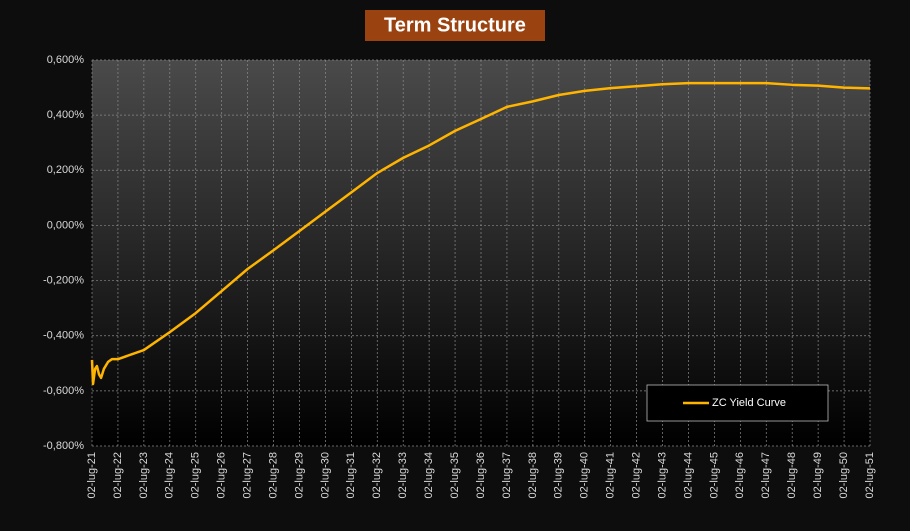 This screenshot has width=910, height=531. Describe the element at coordinates (714, 475) in the screenshot. I see `x-tick-label: 02-lug-45` at that location.